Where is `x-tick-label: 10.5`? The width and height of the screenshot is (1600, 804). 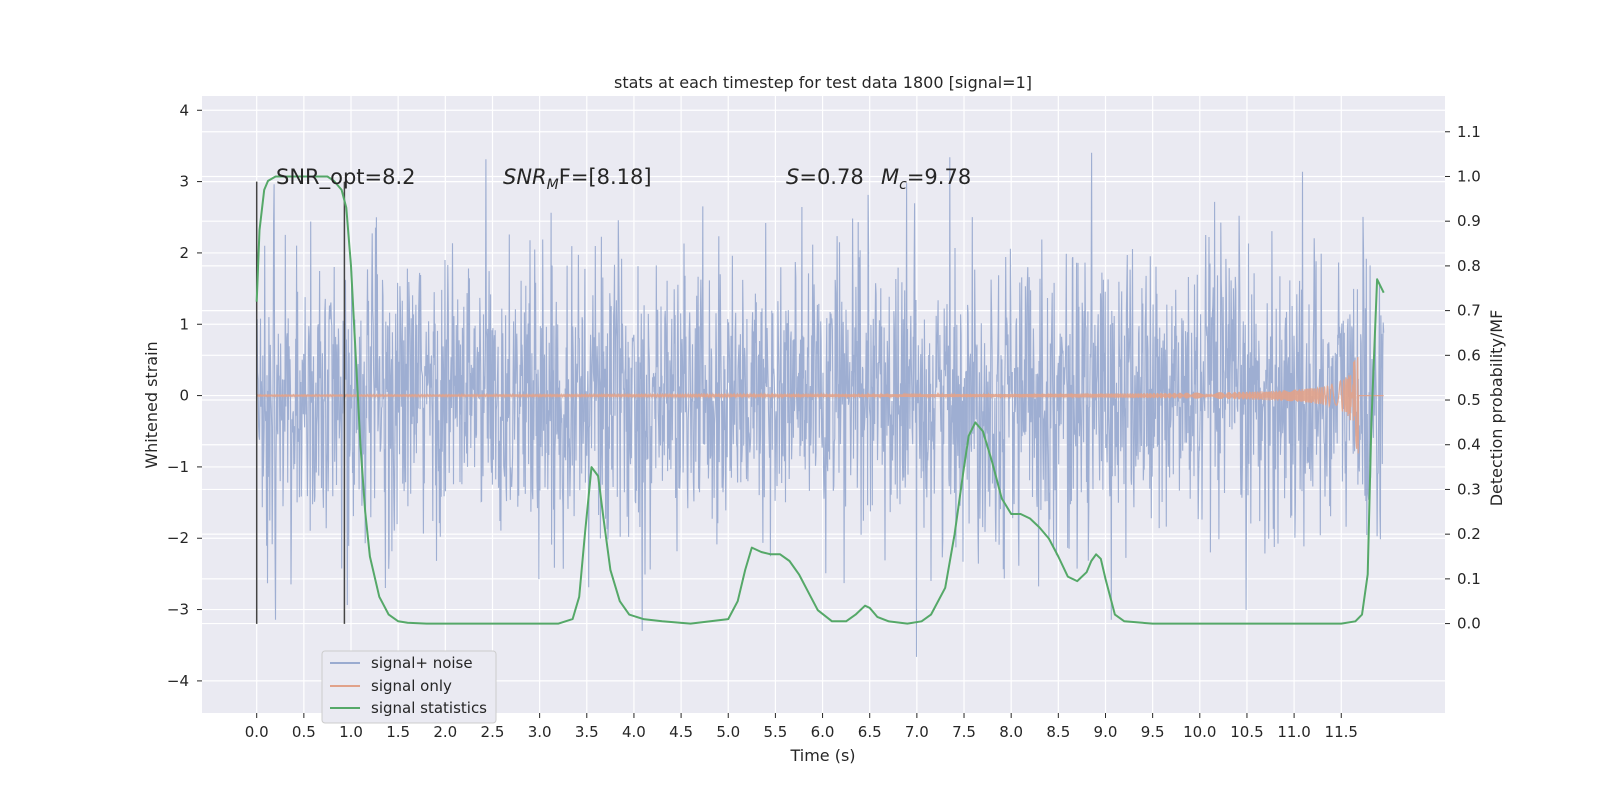 x-tick-label: 10.5 is located at coordinates (1246, 732).